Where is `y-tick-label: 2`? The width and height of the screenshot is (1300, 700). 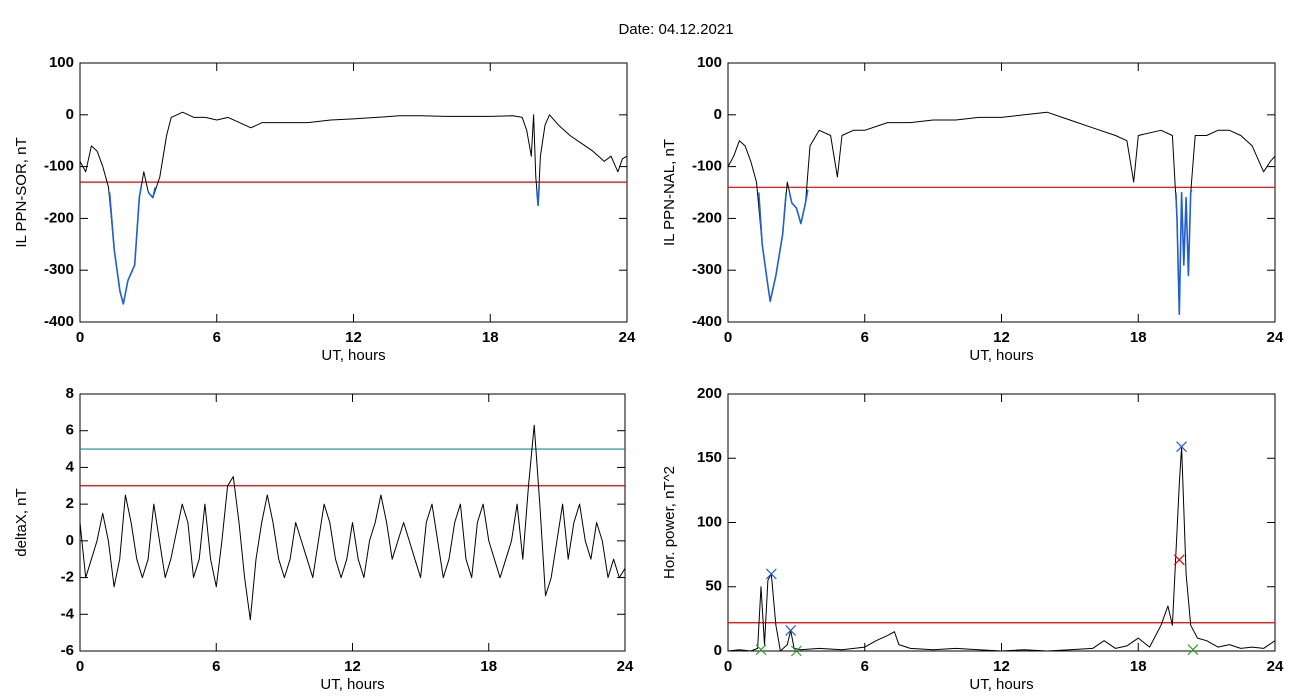
y-tick-label: 2 is located at coordinates (70, 503).